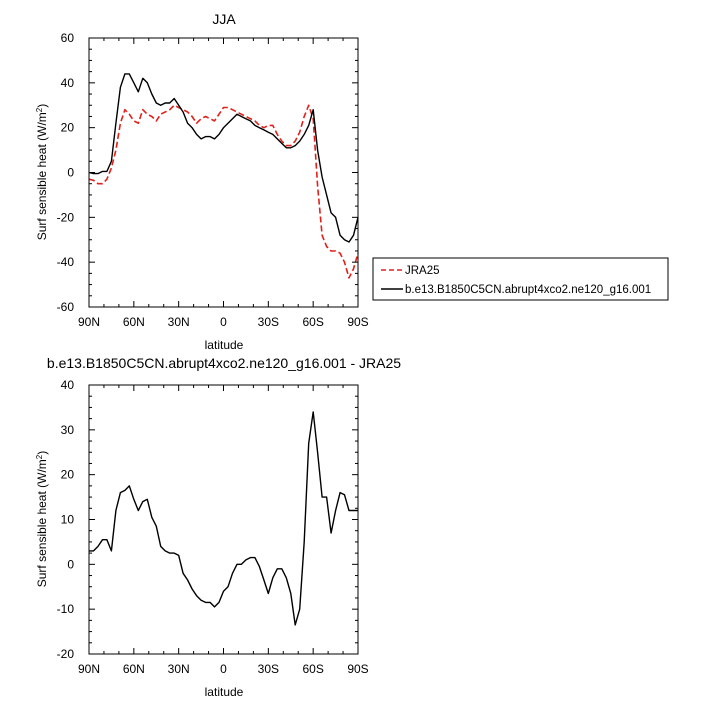  Describe the element at coordinates (66, 262) in the screenshot. I see `y-tick-label: -40` at that location.